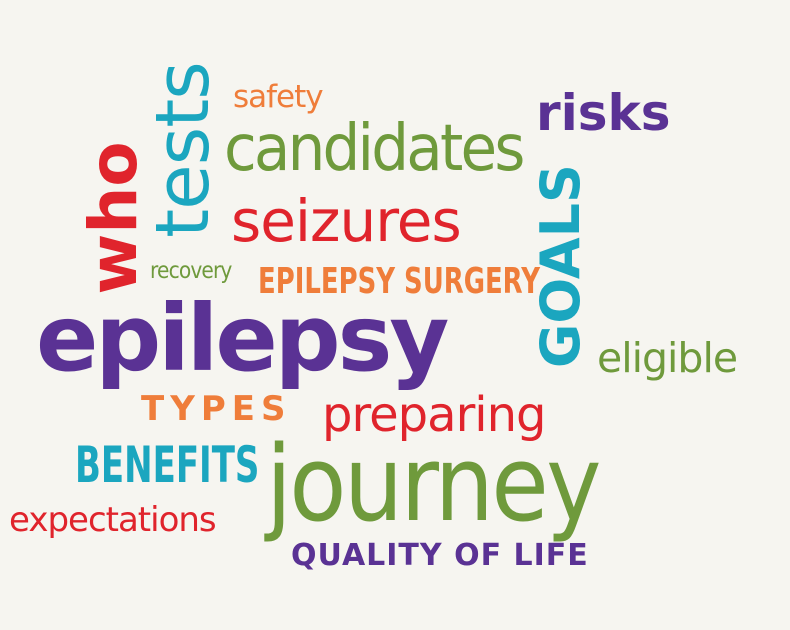  I want to click on word-recovery: recovery, so click(191, 271).